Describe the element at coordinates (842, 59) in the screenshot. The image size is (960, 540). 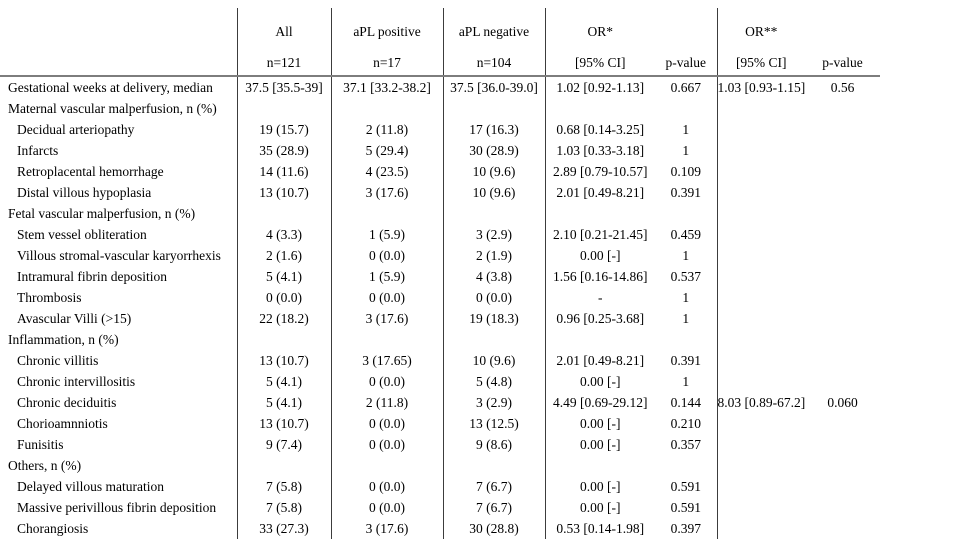
I see `header-or2-pvalue: p-value` at that location.